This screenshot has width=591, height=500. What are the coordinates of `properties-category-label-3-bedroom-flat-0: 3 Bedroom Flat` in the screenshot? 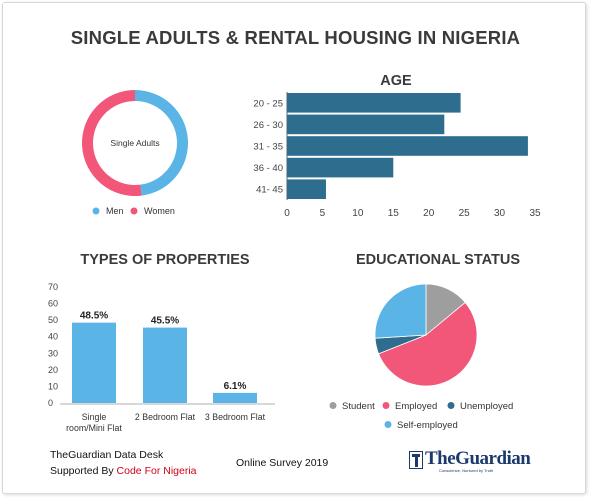 It's located at (235, 417).